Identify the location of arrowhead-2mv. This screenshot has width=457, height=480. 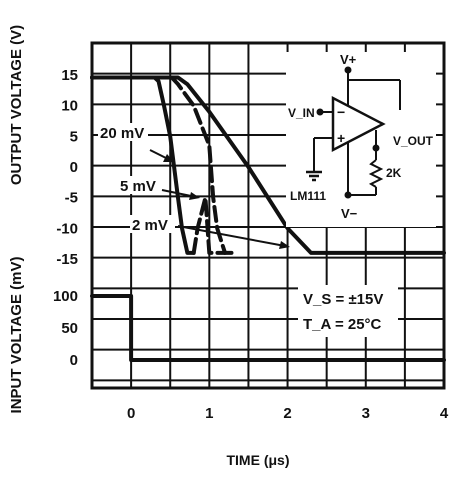
(284, 245).